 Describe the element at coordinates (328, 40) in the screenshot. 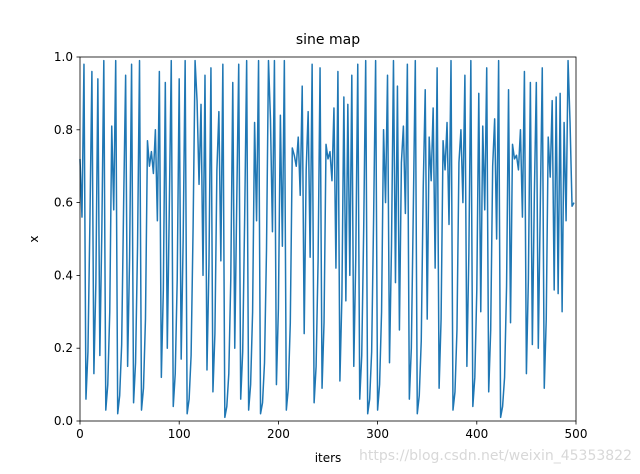

I see `chart-title: sine map` at that location.